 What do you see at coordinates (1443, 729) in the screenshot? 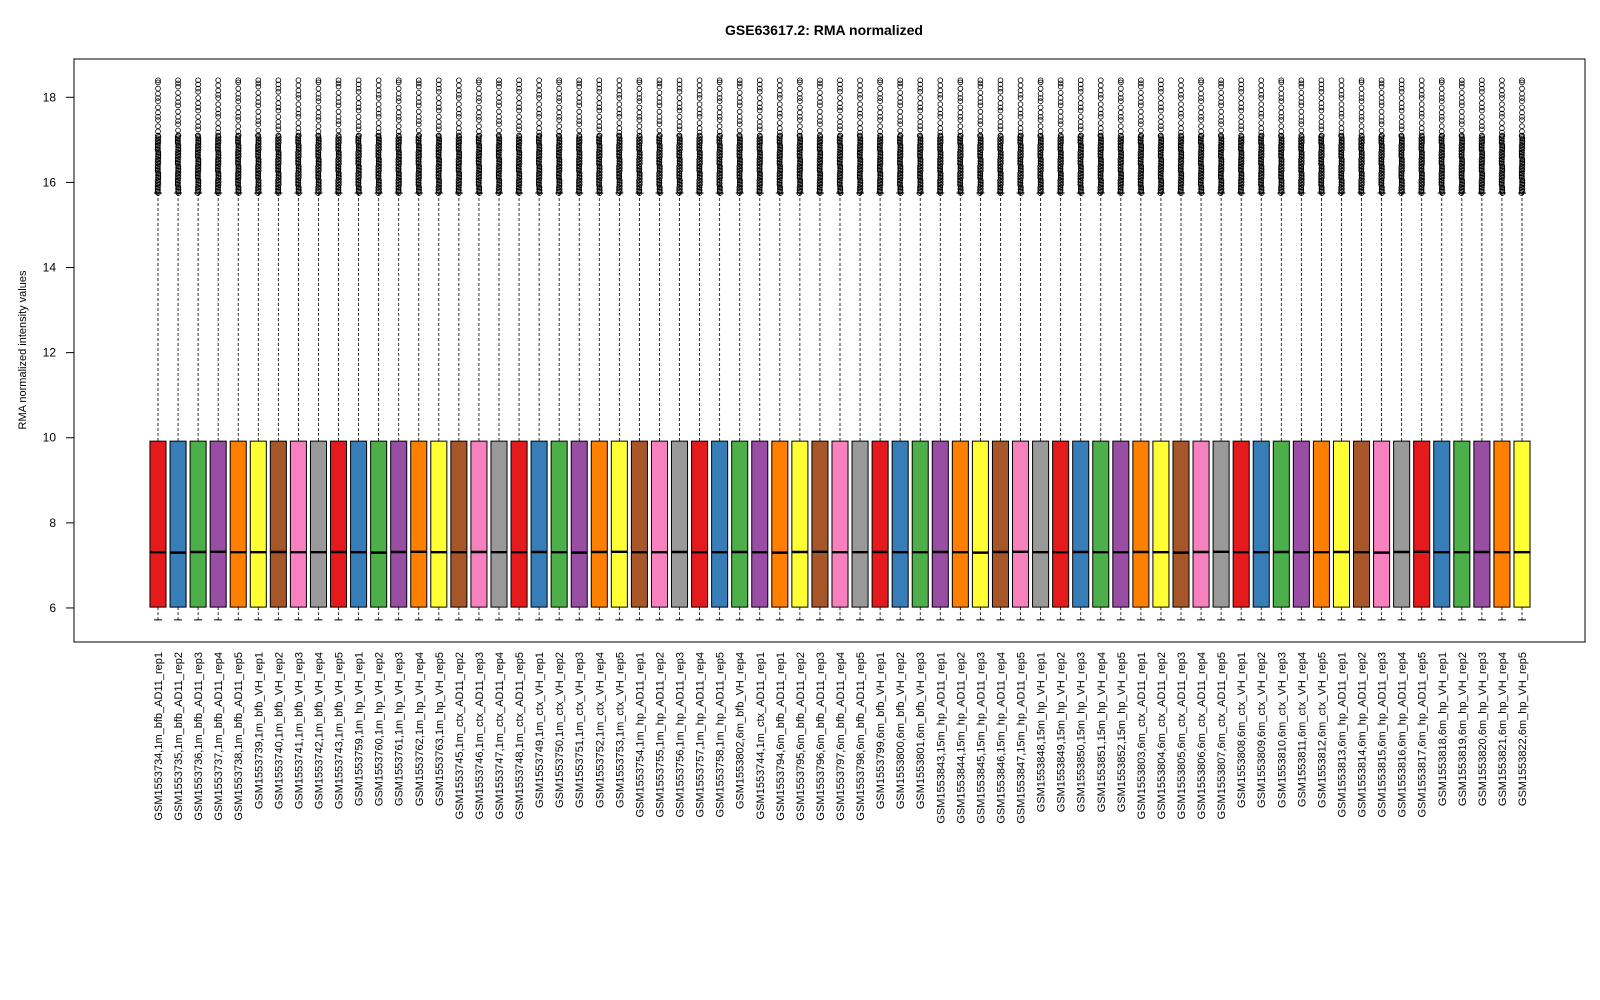
I see `x-tick-label: GSM1553818,6m_hp_VH_rep1` at bounding box center [1443, 729].